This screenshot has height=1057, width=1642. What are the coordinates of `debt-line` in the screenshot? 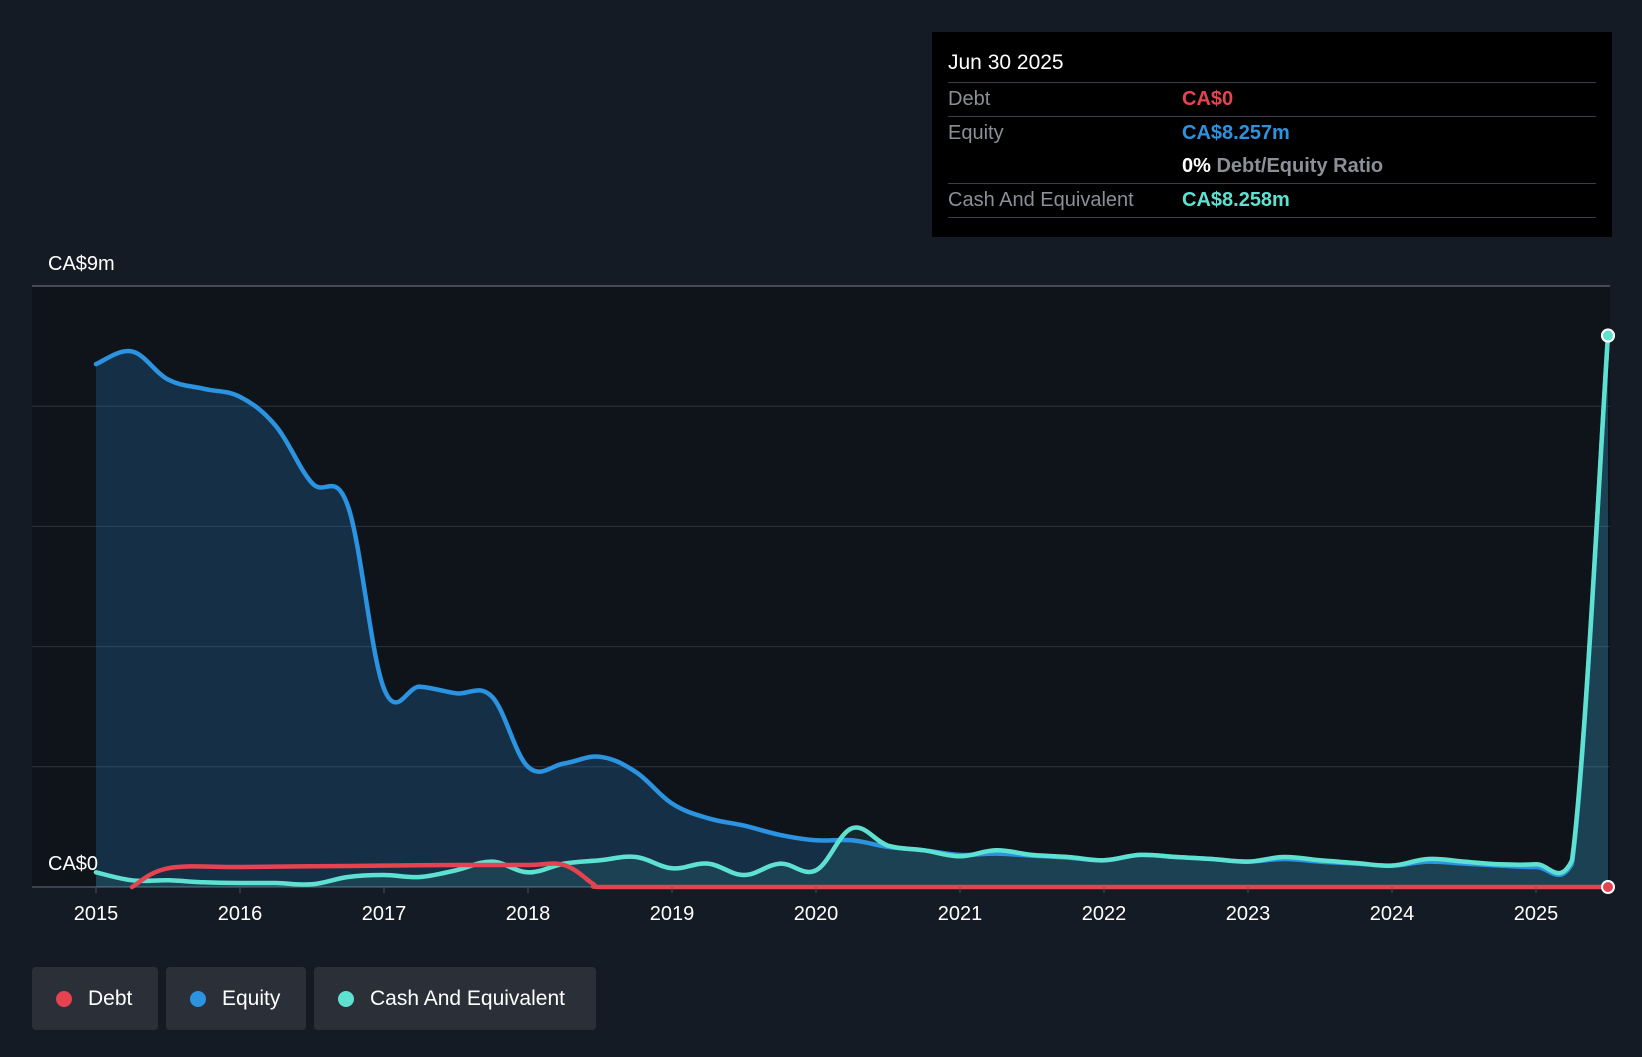 It's located at (870, 875).